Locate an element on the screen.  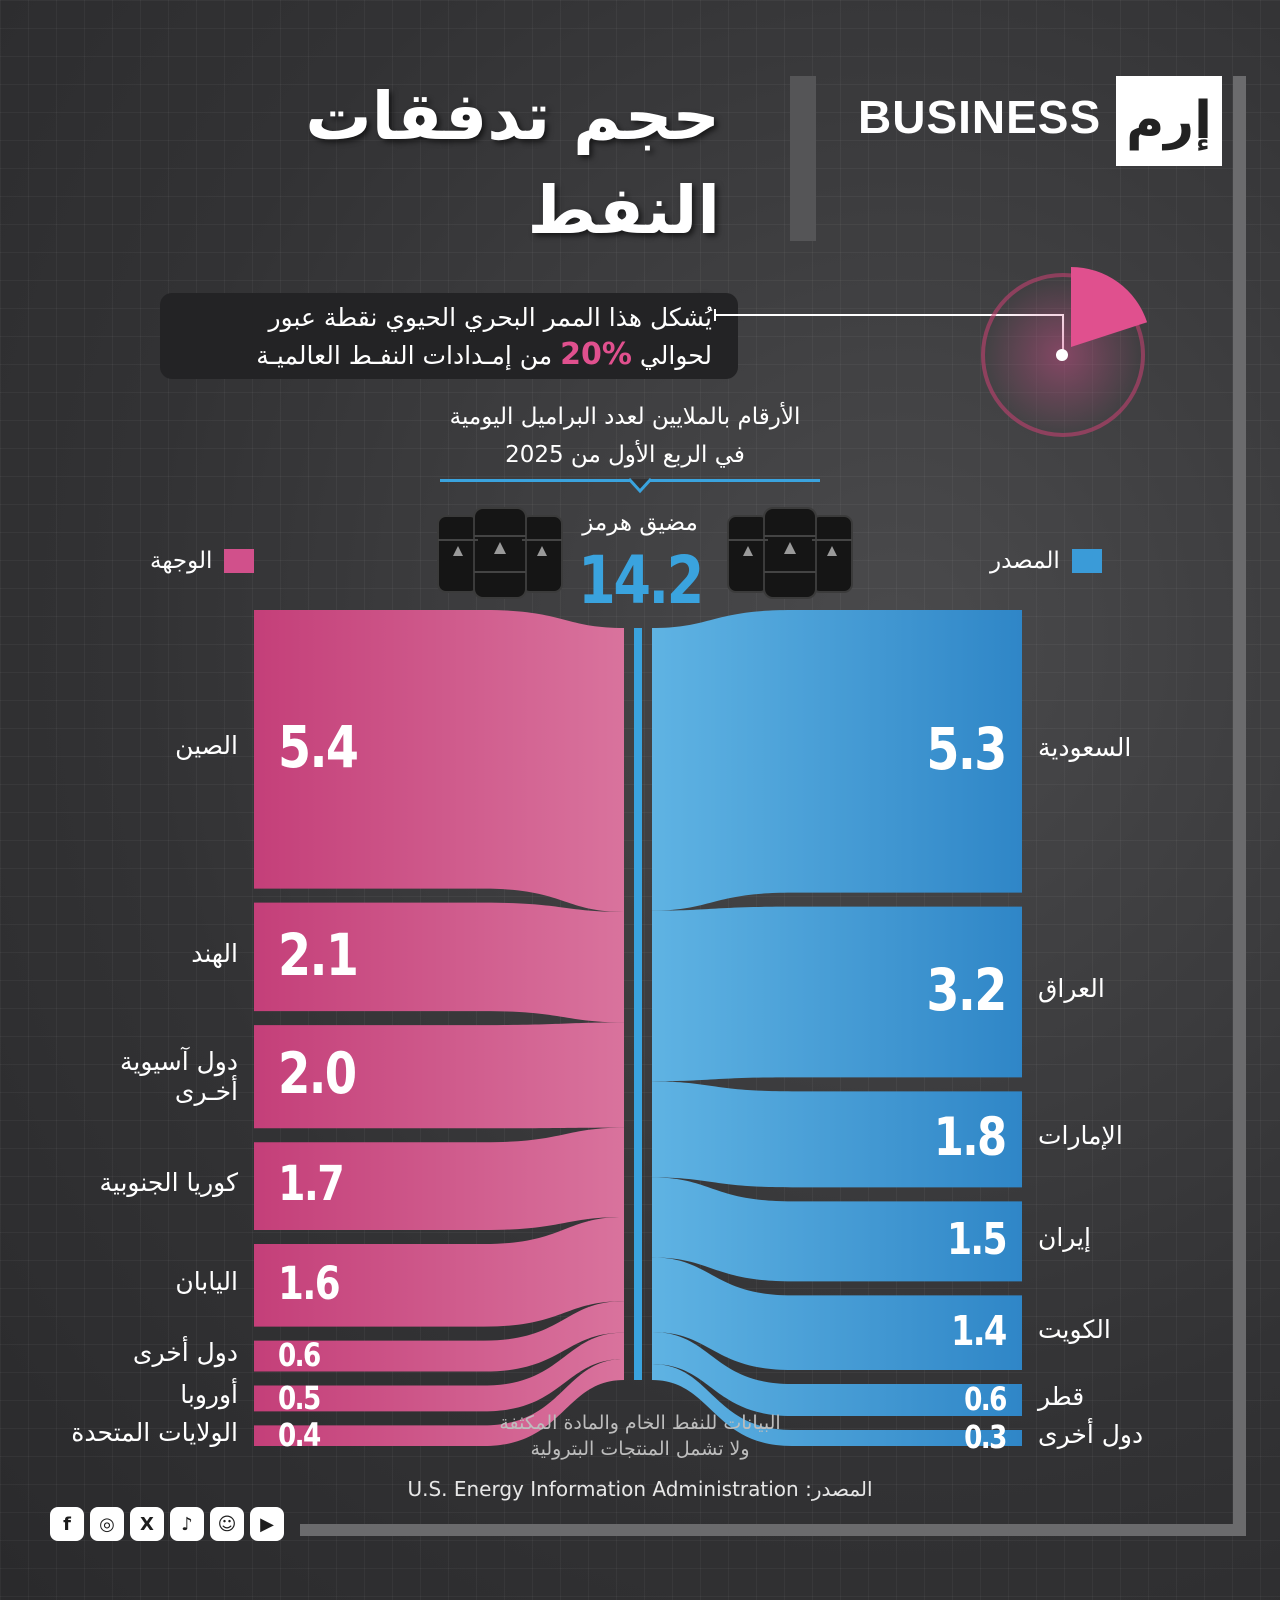
social-icons: f ◎ X ♪ ☺ ▶ is located at coordinates (167, 1524).